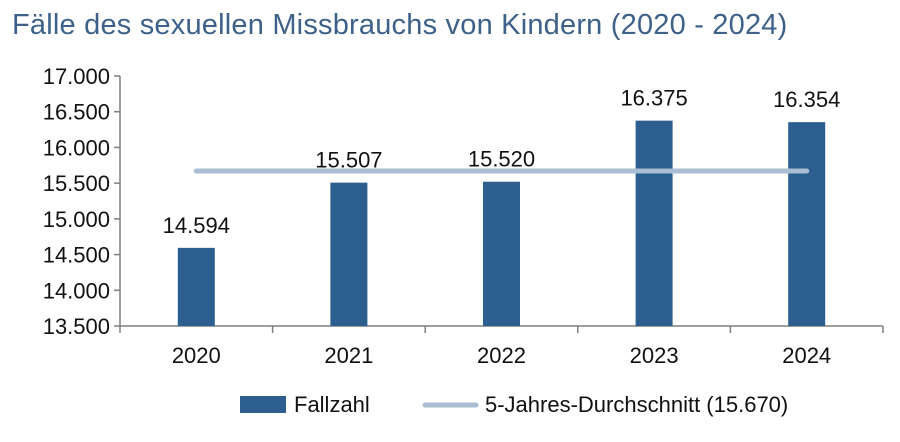 The width and height of the screenshot is (900, 442). Describe the element at coordinates (196, 355) in the screenshot. I see `x-tick-label: 2020` at that location.